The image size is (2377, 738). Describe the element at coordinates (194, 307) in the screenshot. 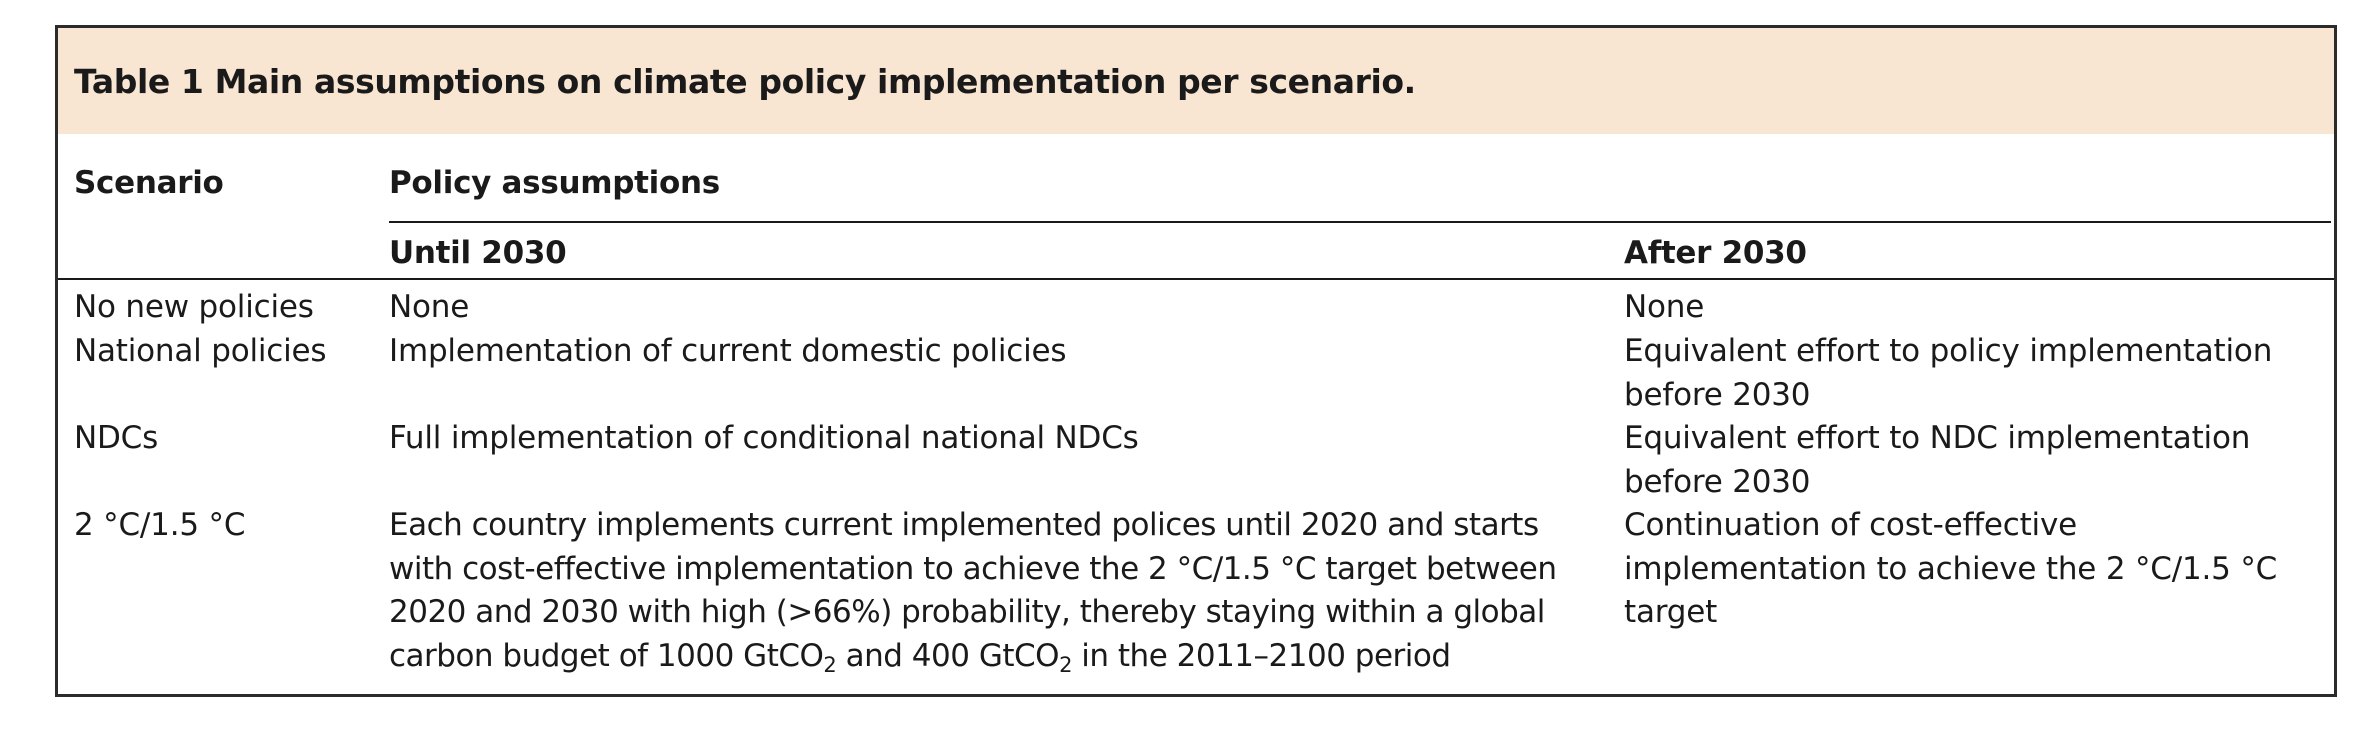

I see `row-no-new-policies-scenario: No new policies` at that location.